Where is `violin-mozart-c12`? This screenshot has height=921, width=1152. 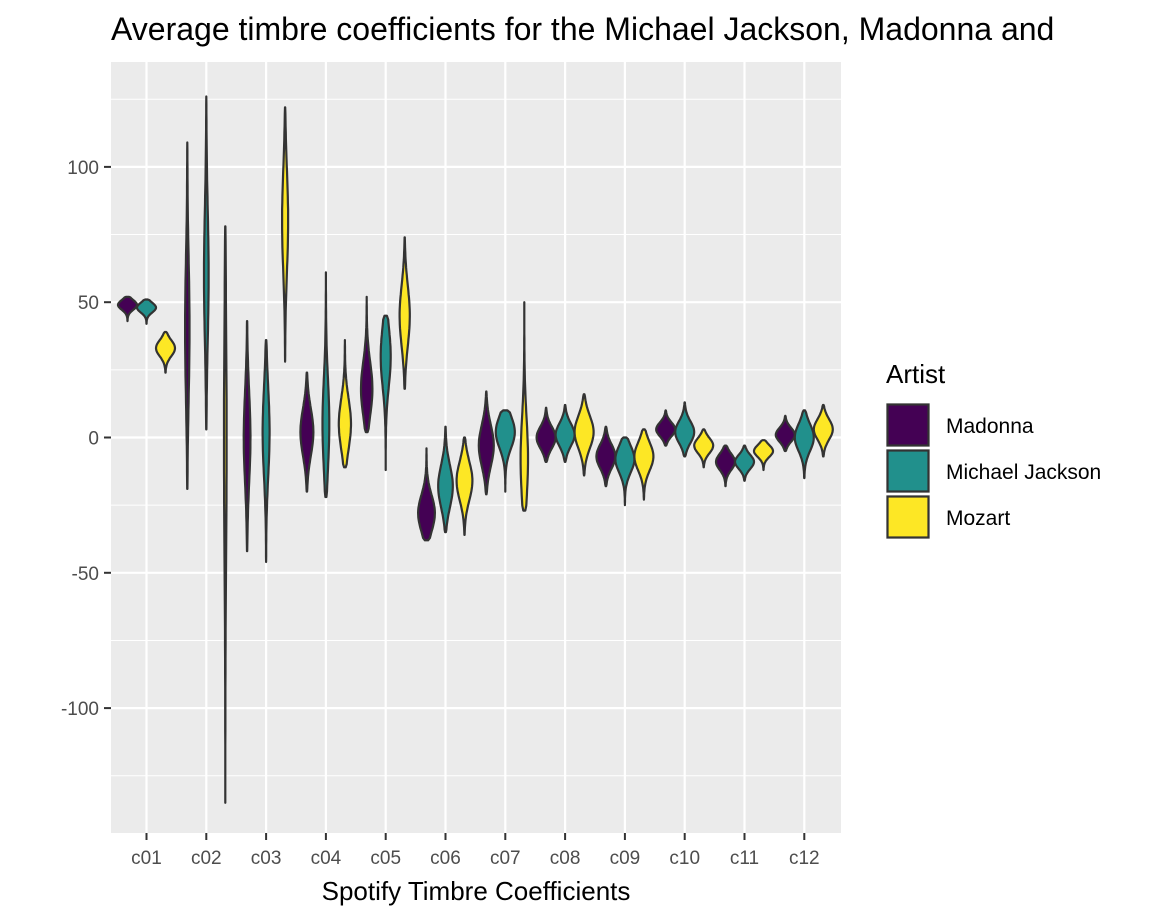 violin-mozart-c12 is located at coordinates (823, 430).